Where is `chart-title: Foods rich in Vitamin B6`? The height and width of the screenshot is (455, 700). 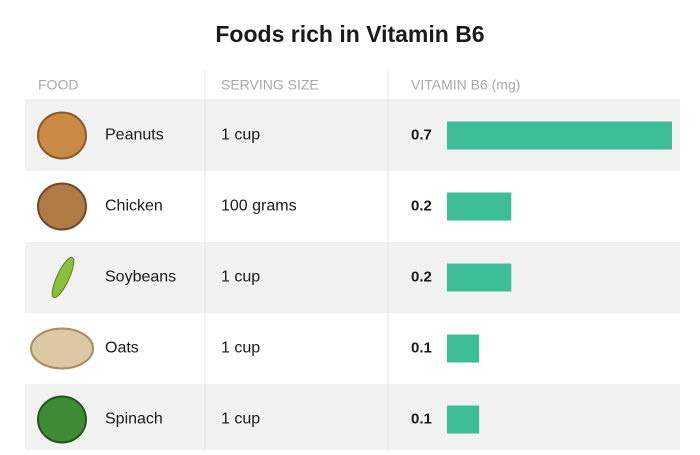
chart-title: Foods rich in Vitamin B6 is located at coordinates (349, 34).